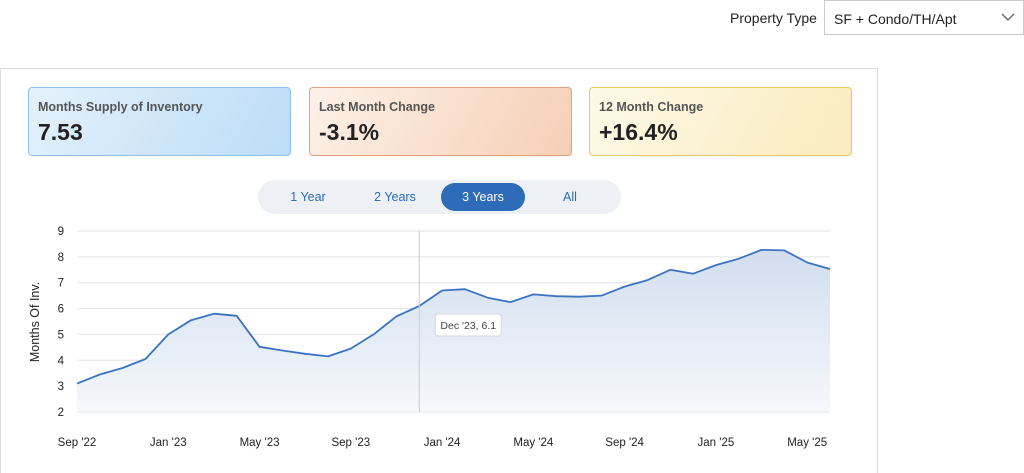 Image resolution: width=1024 pixels, height=473 pixels. I want to click on range-3-years: 3 Years, so click(483, 197).